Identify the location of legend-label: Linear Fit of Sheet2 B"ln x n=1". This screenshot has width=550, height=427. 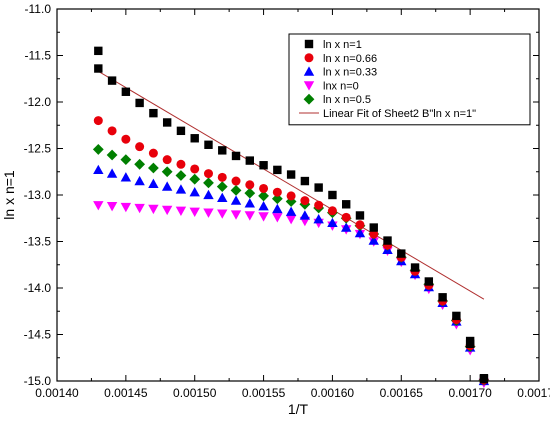
(399, 114).